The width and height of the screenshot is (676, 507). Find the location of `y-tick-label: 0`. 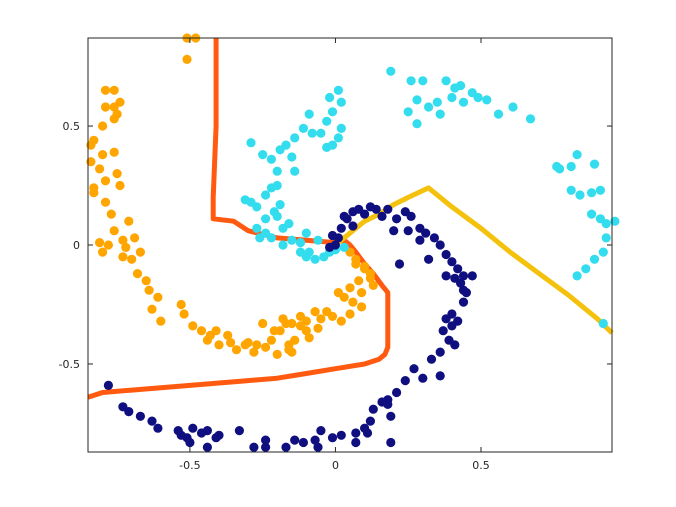

y-tick-label: 0 is located at coordinates (76, 245).